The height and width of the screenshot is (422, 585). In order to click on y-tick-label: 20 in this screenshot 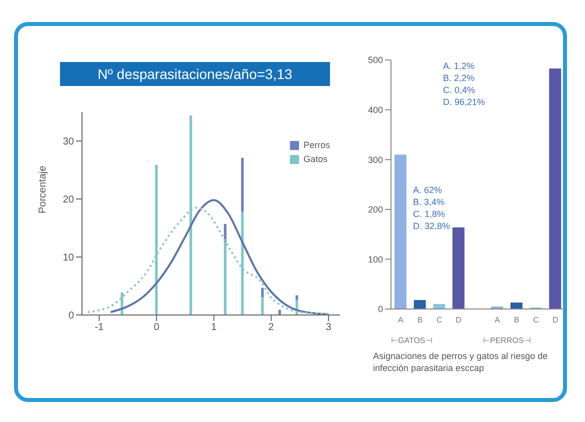, I will do `click(68, 200)`.